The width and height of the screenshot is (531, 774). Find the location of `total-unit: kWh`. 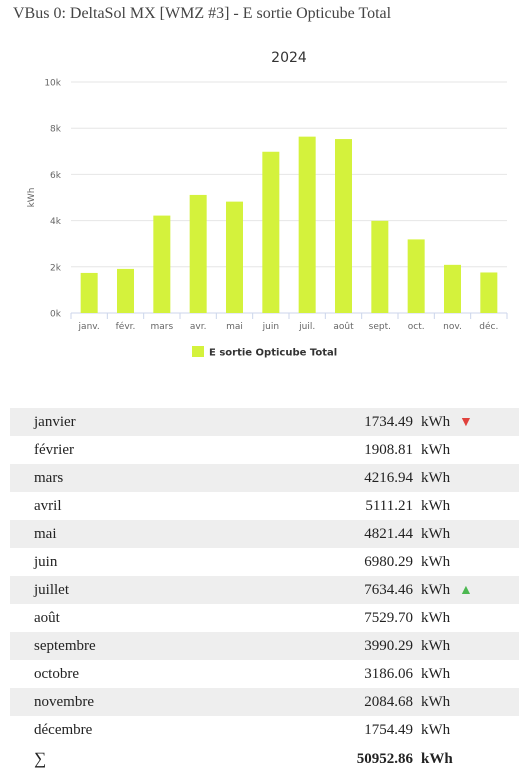

total-unit: kWh is located at coordinates (437, 758).